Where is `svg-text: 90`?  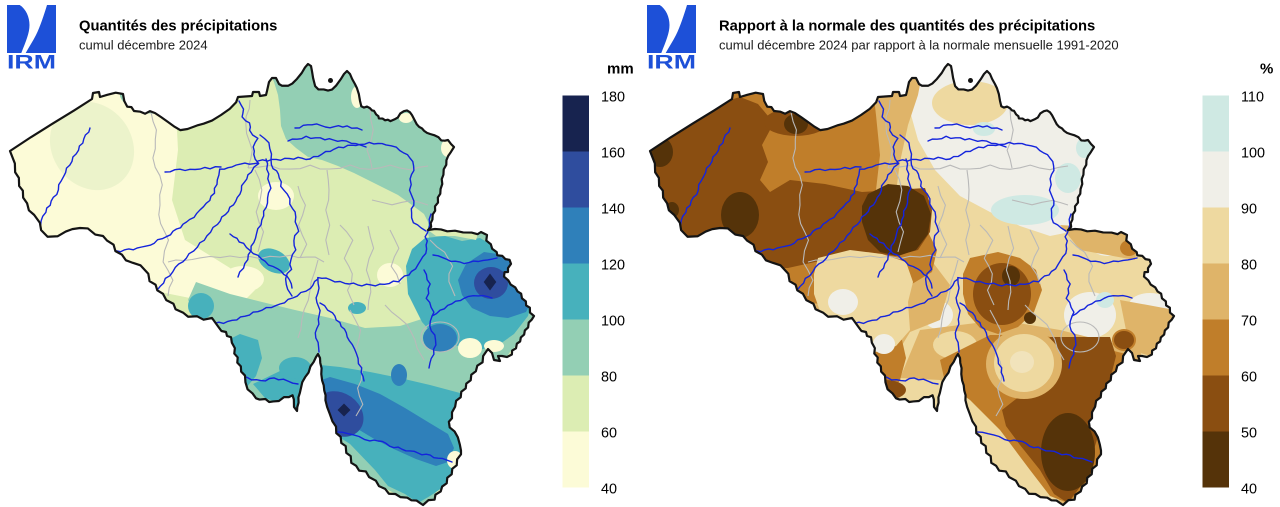 svg-text: 90 is located at coordinates (1249, 210).